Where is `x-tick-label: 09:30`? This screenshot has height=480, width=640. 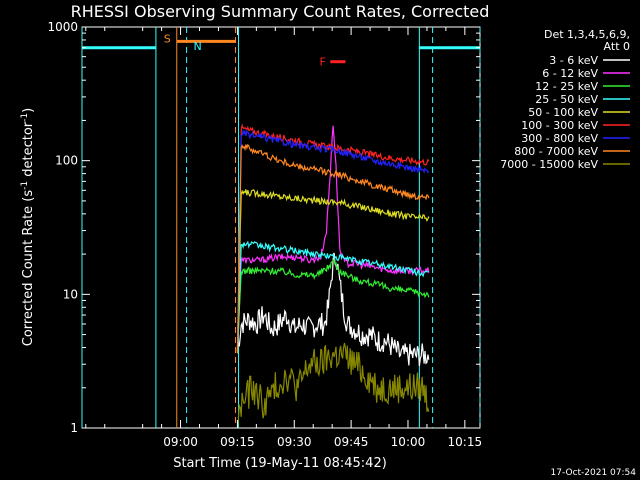 x-tick-label: 09:30 is located at coordinates (294, 442).